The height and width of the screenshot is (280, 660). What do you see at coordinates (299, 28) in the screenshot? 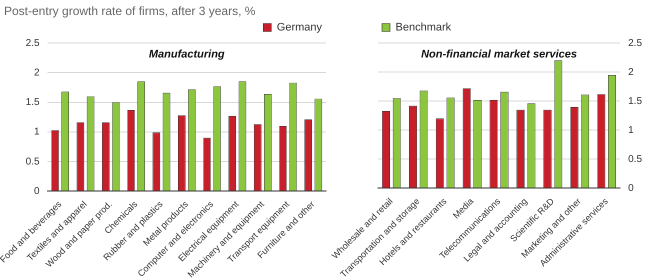
I see `legend-label: Germany` at bounding box center [299, 28].